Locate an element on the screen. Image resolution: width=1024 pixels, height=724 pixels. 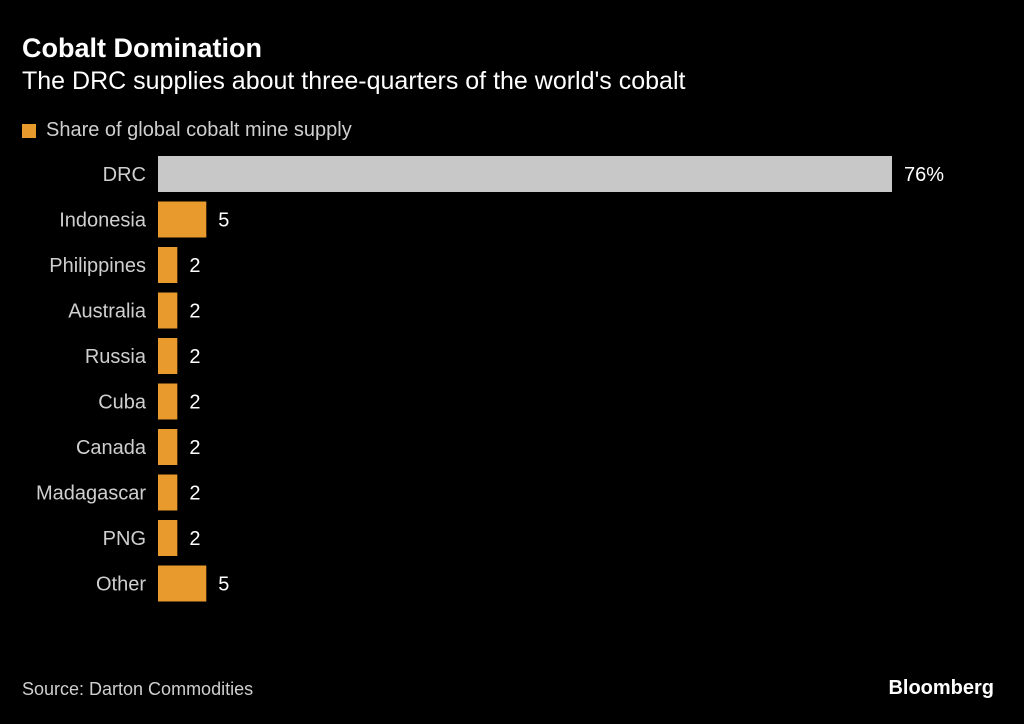
category-label: Russia is located at coordinates (116, 357).